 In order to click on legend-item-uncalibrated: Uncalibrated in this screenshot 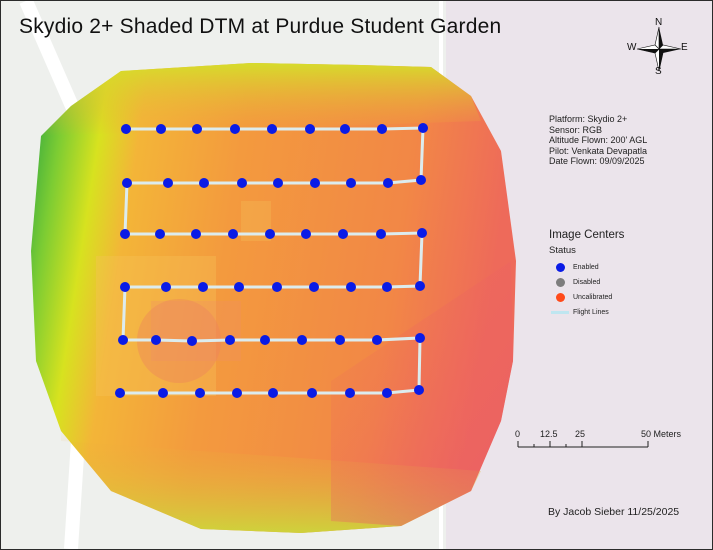, I will do `click(586, 297)`.